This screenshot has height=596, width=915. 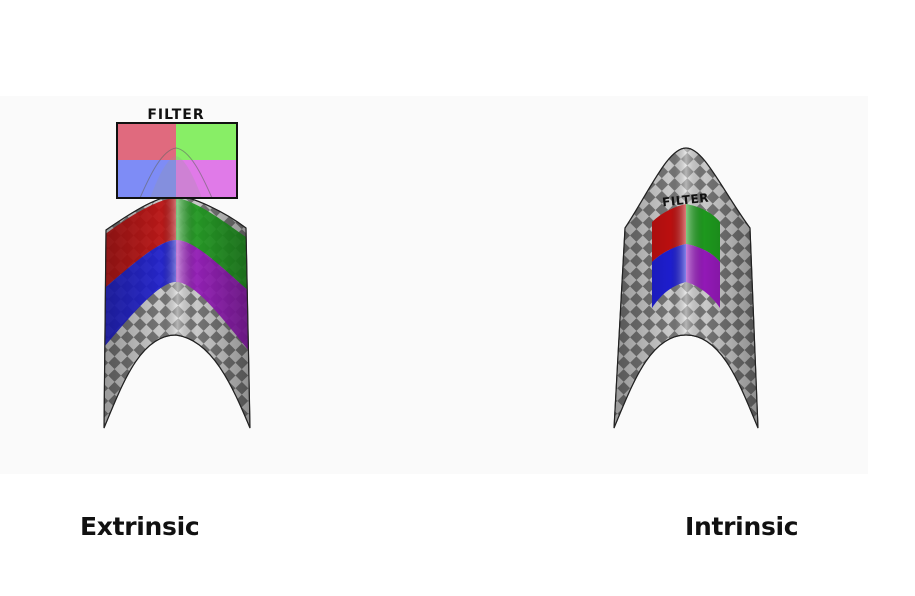 I want to click on filter-quadrant-blue, so click(x=146, y=179).